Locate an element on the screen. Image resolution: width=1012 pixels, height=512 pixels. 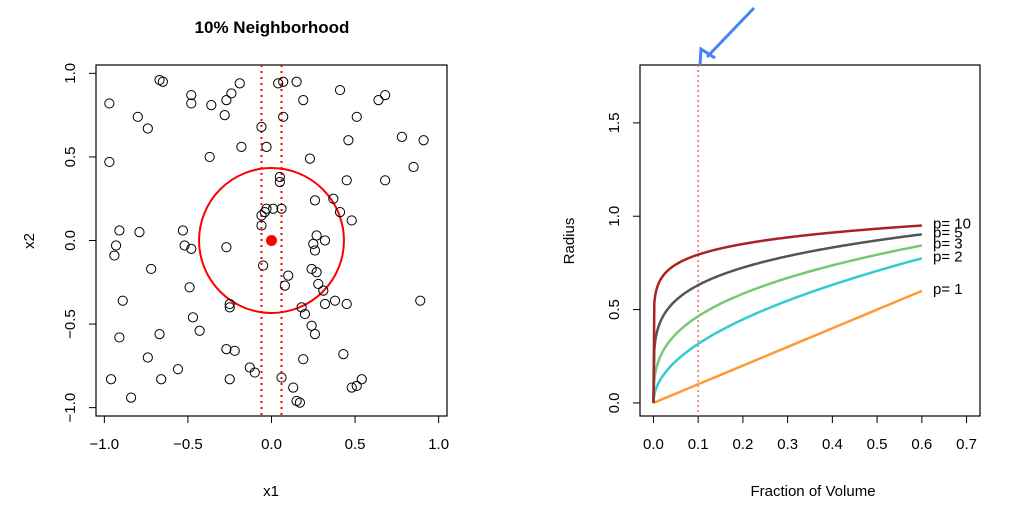
line-y-axis: 0.0 0.5 1.0 1.5 is located at coordinates (623, 263).